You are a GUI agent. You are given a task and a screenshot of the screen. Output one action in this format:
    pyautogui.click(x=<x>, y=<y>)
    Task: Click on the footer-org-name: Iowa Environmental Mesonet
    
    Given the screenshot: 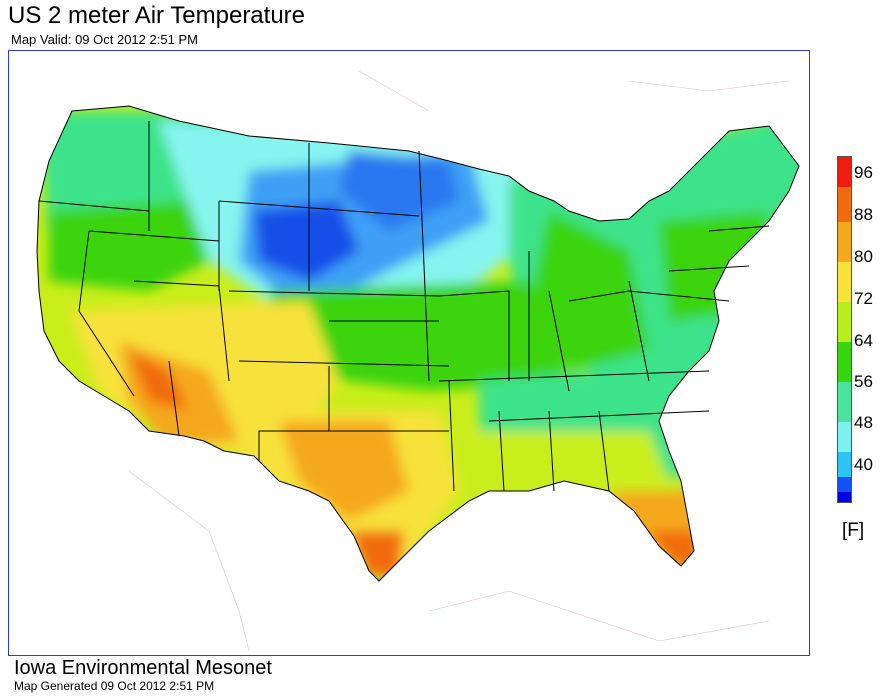 What is the action you would take?
    pyautogui.click(x=143, y=668)
    